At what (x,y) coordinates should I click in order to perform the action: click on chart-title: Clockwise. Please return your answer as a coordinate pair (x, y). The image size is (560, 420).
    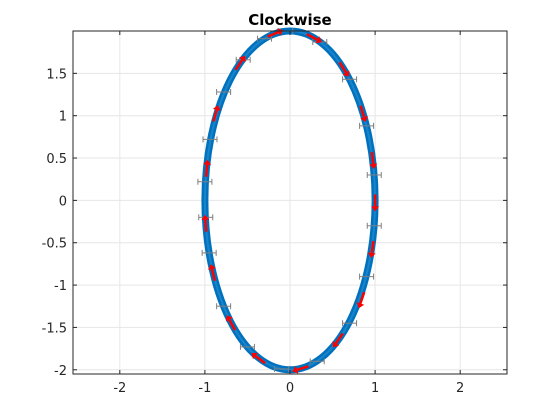
    Looking at the image, I should click on (289, 20).